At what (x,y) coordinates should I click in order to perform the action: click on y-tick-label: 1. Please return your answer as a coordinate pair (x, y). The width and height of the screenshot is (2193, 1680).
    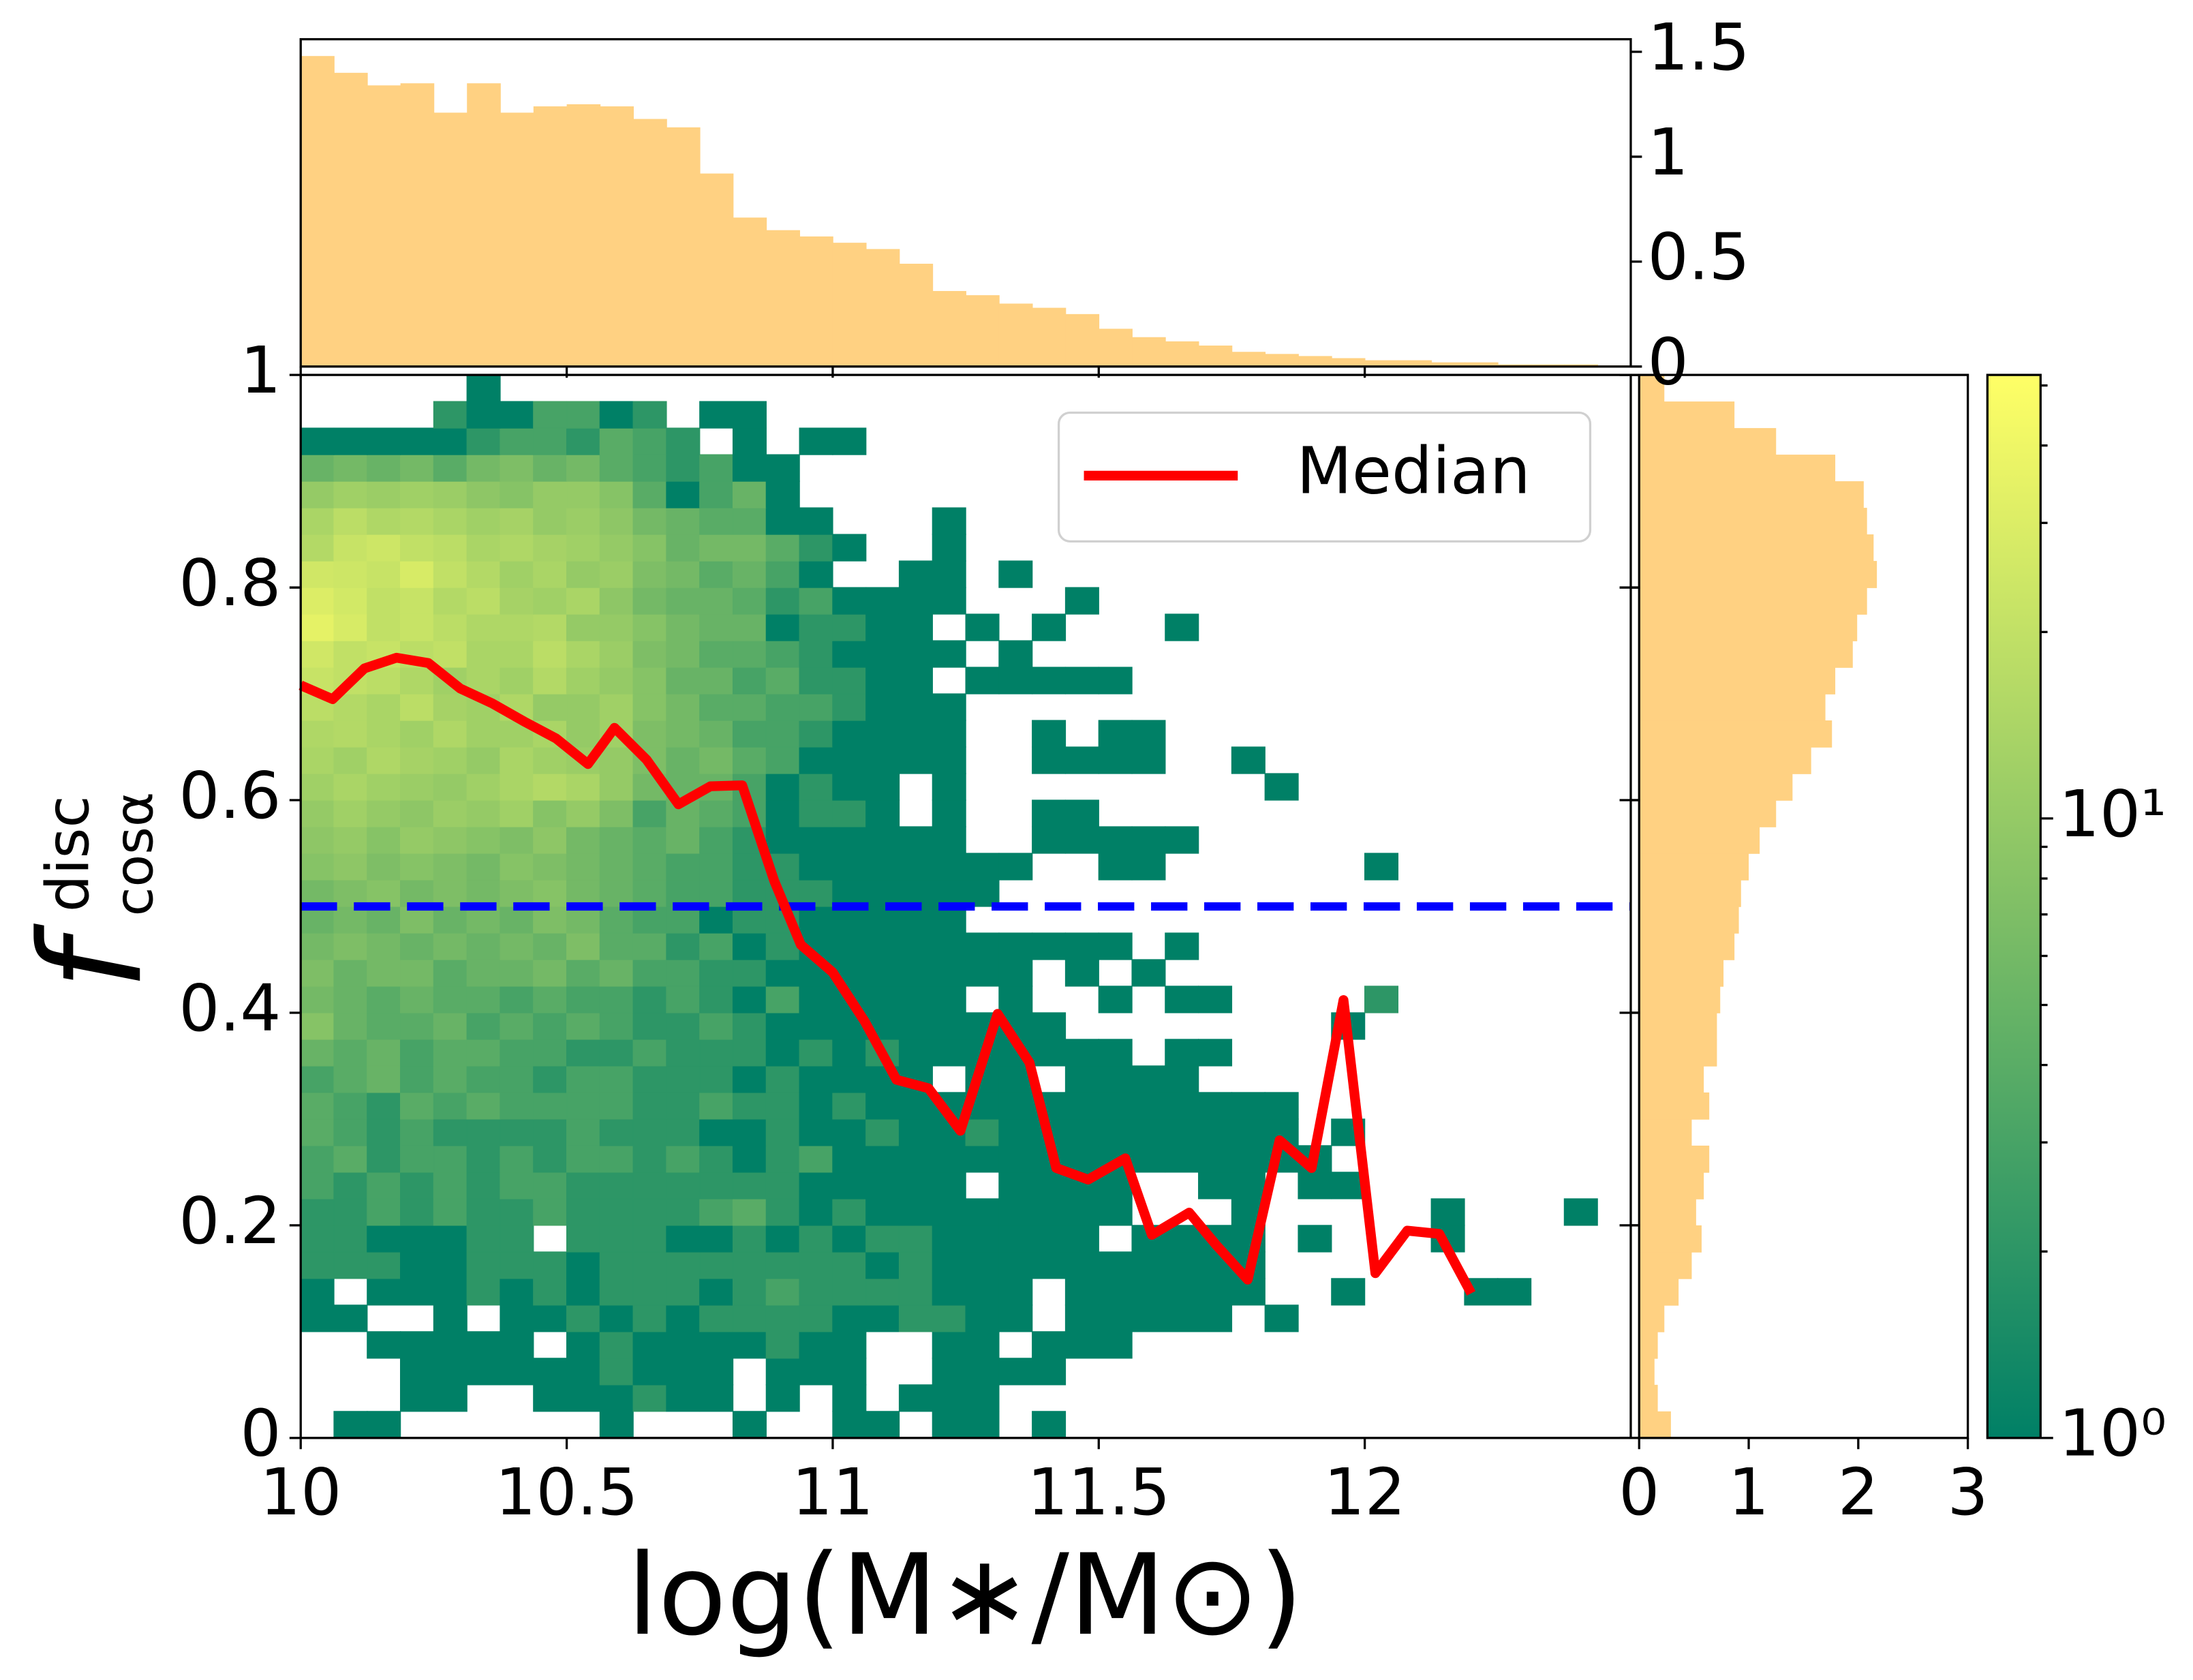
    Looking at the image, I should click on (260, 370).